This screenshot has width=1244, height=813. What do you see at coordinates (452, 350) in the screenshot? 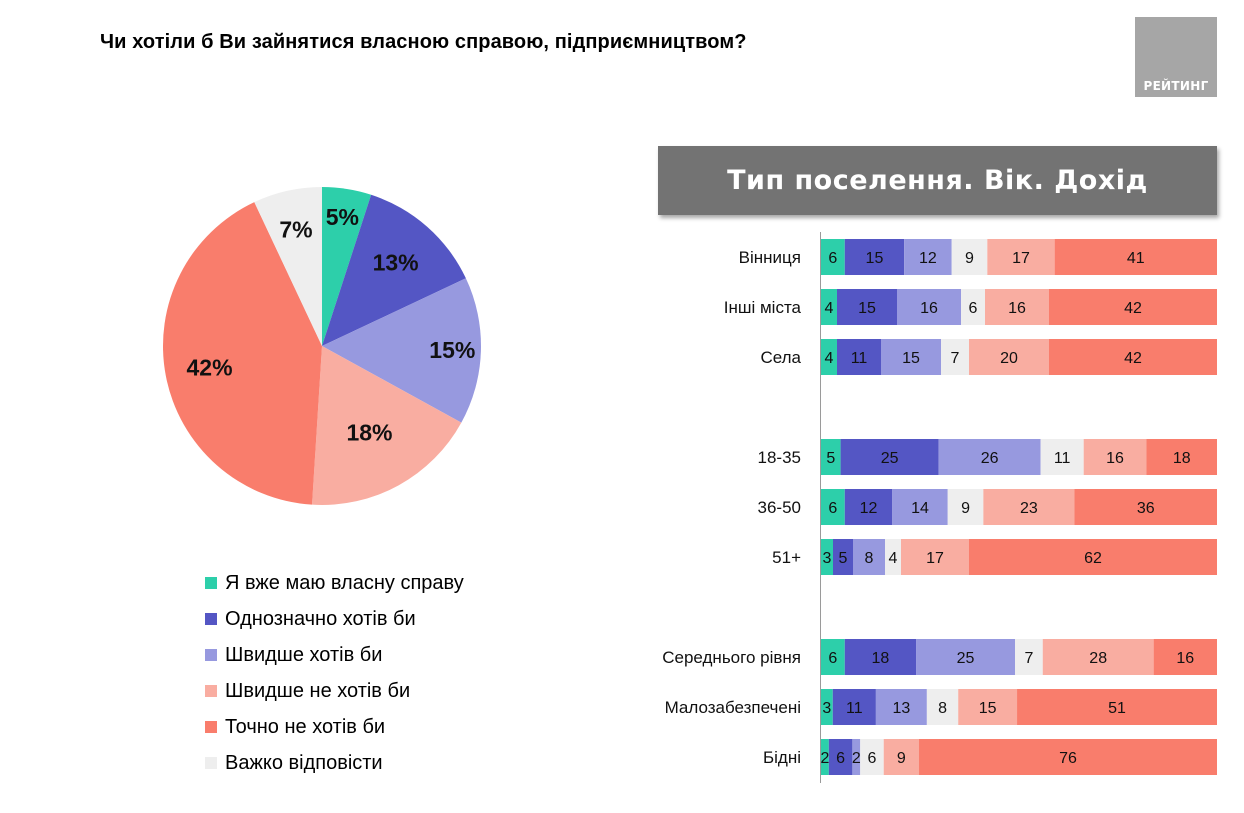
I see `pie-slice-label: 15%` at bounding box center [452, 350].